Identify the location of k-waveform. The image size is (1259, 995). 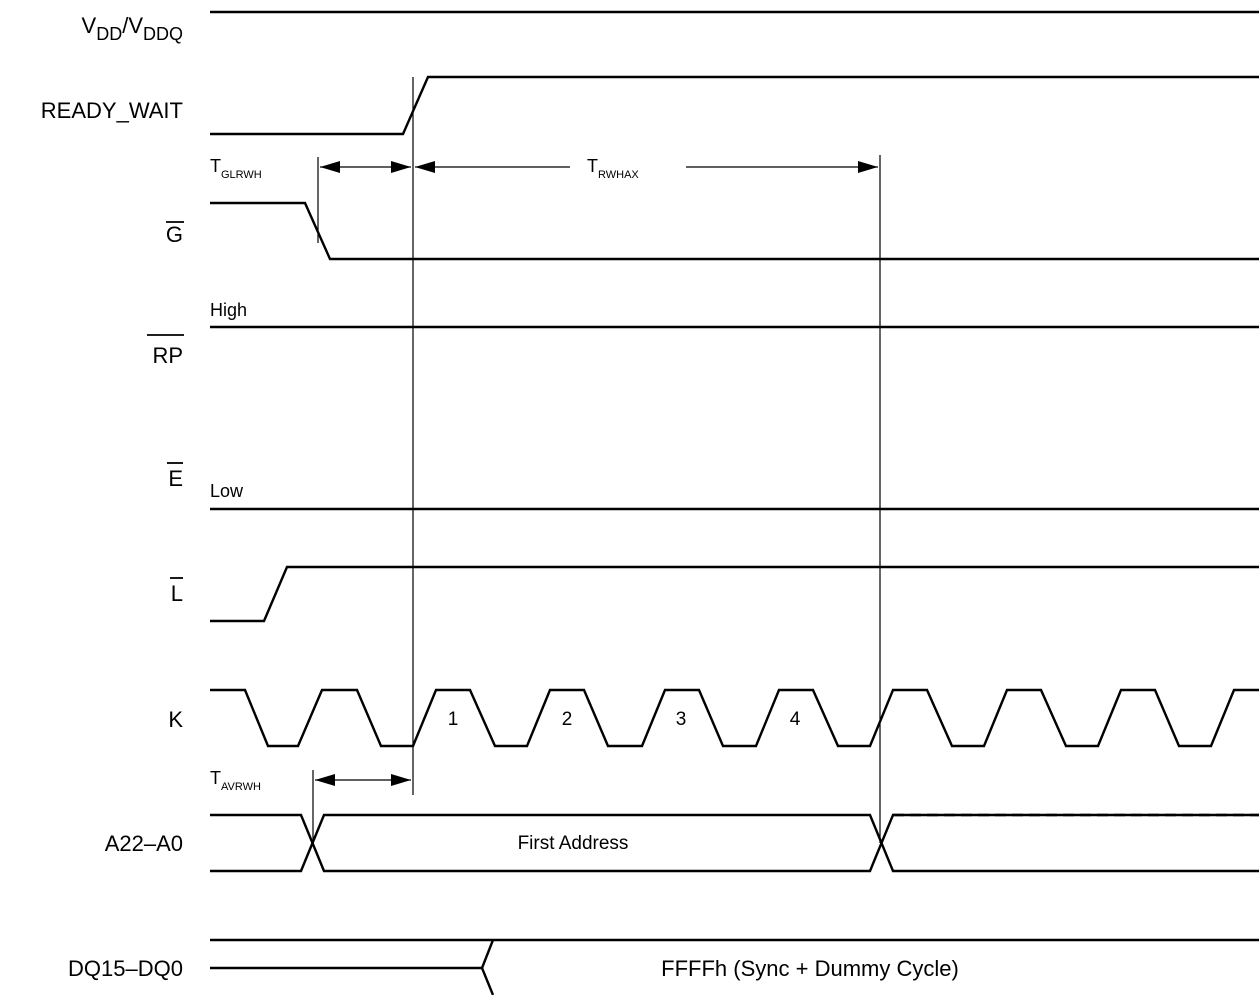
(734, 718).